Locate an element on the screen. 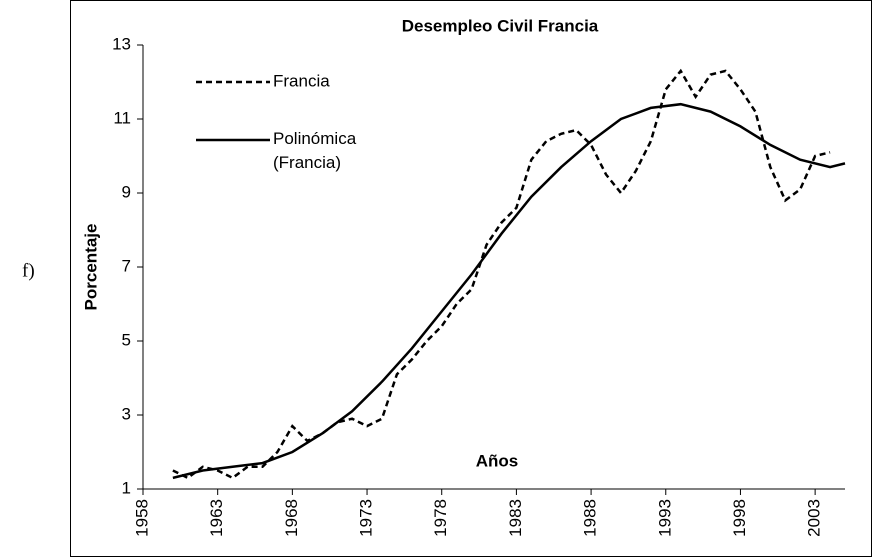 The width and height of the screenshot is (872, 557). y-tick-label: 9 is located at coordinates (126, 191).